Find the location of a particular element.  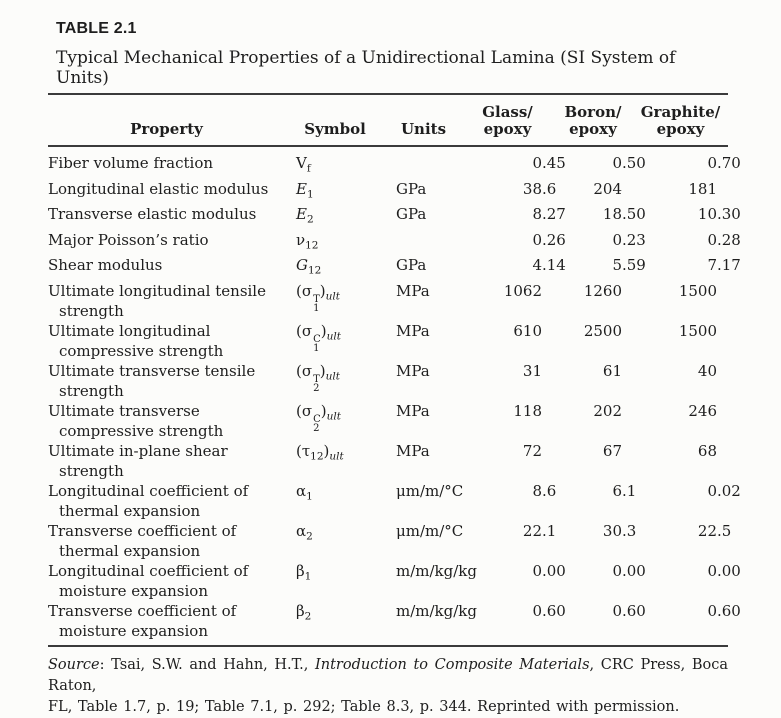

value-integer-part: 72 is located at coordinates (532, 450).